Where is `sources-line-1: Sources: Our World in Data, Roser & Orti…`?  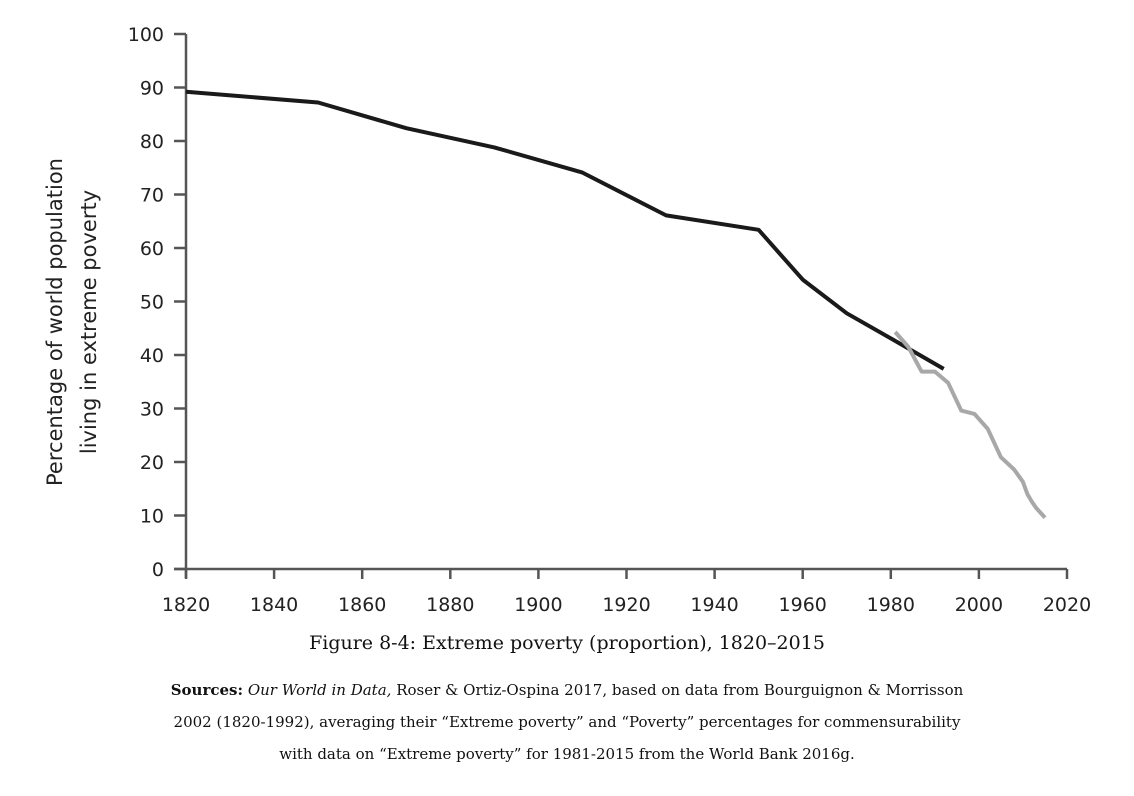
sources-line-1: Sources: Our World in Data, Roser & Orti… is located at coordinates (567, 690).